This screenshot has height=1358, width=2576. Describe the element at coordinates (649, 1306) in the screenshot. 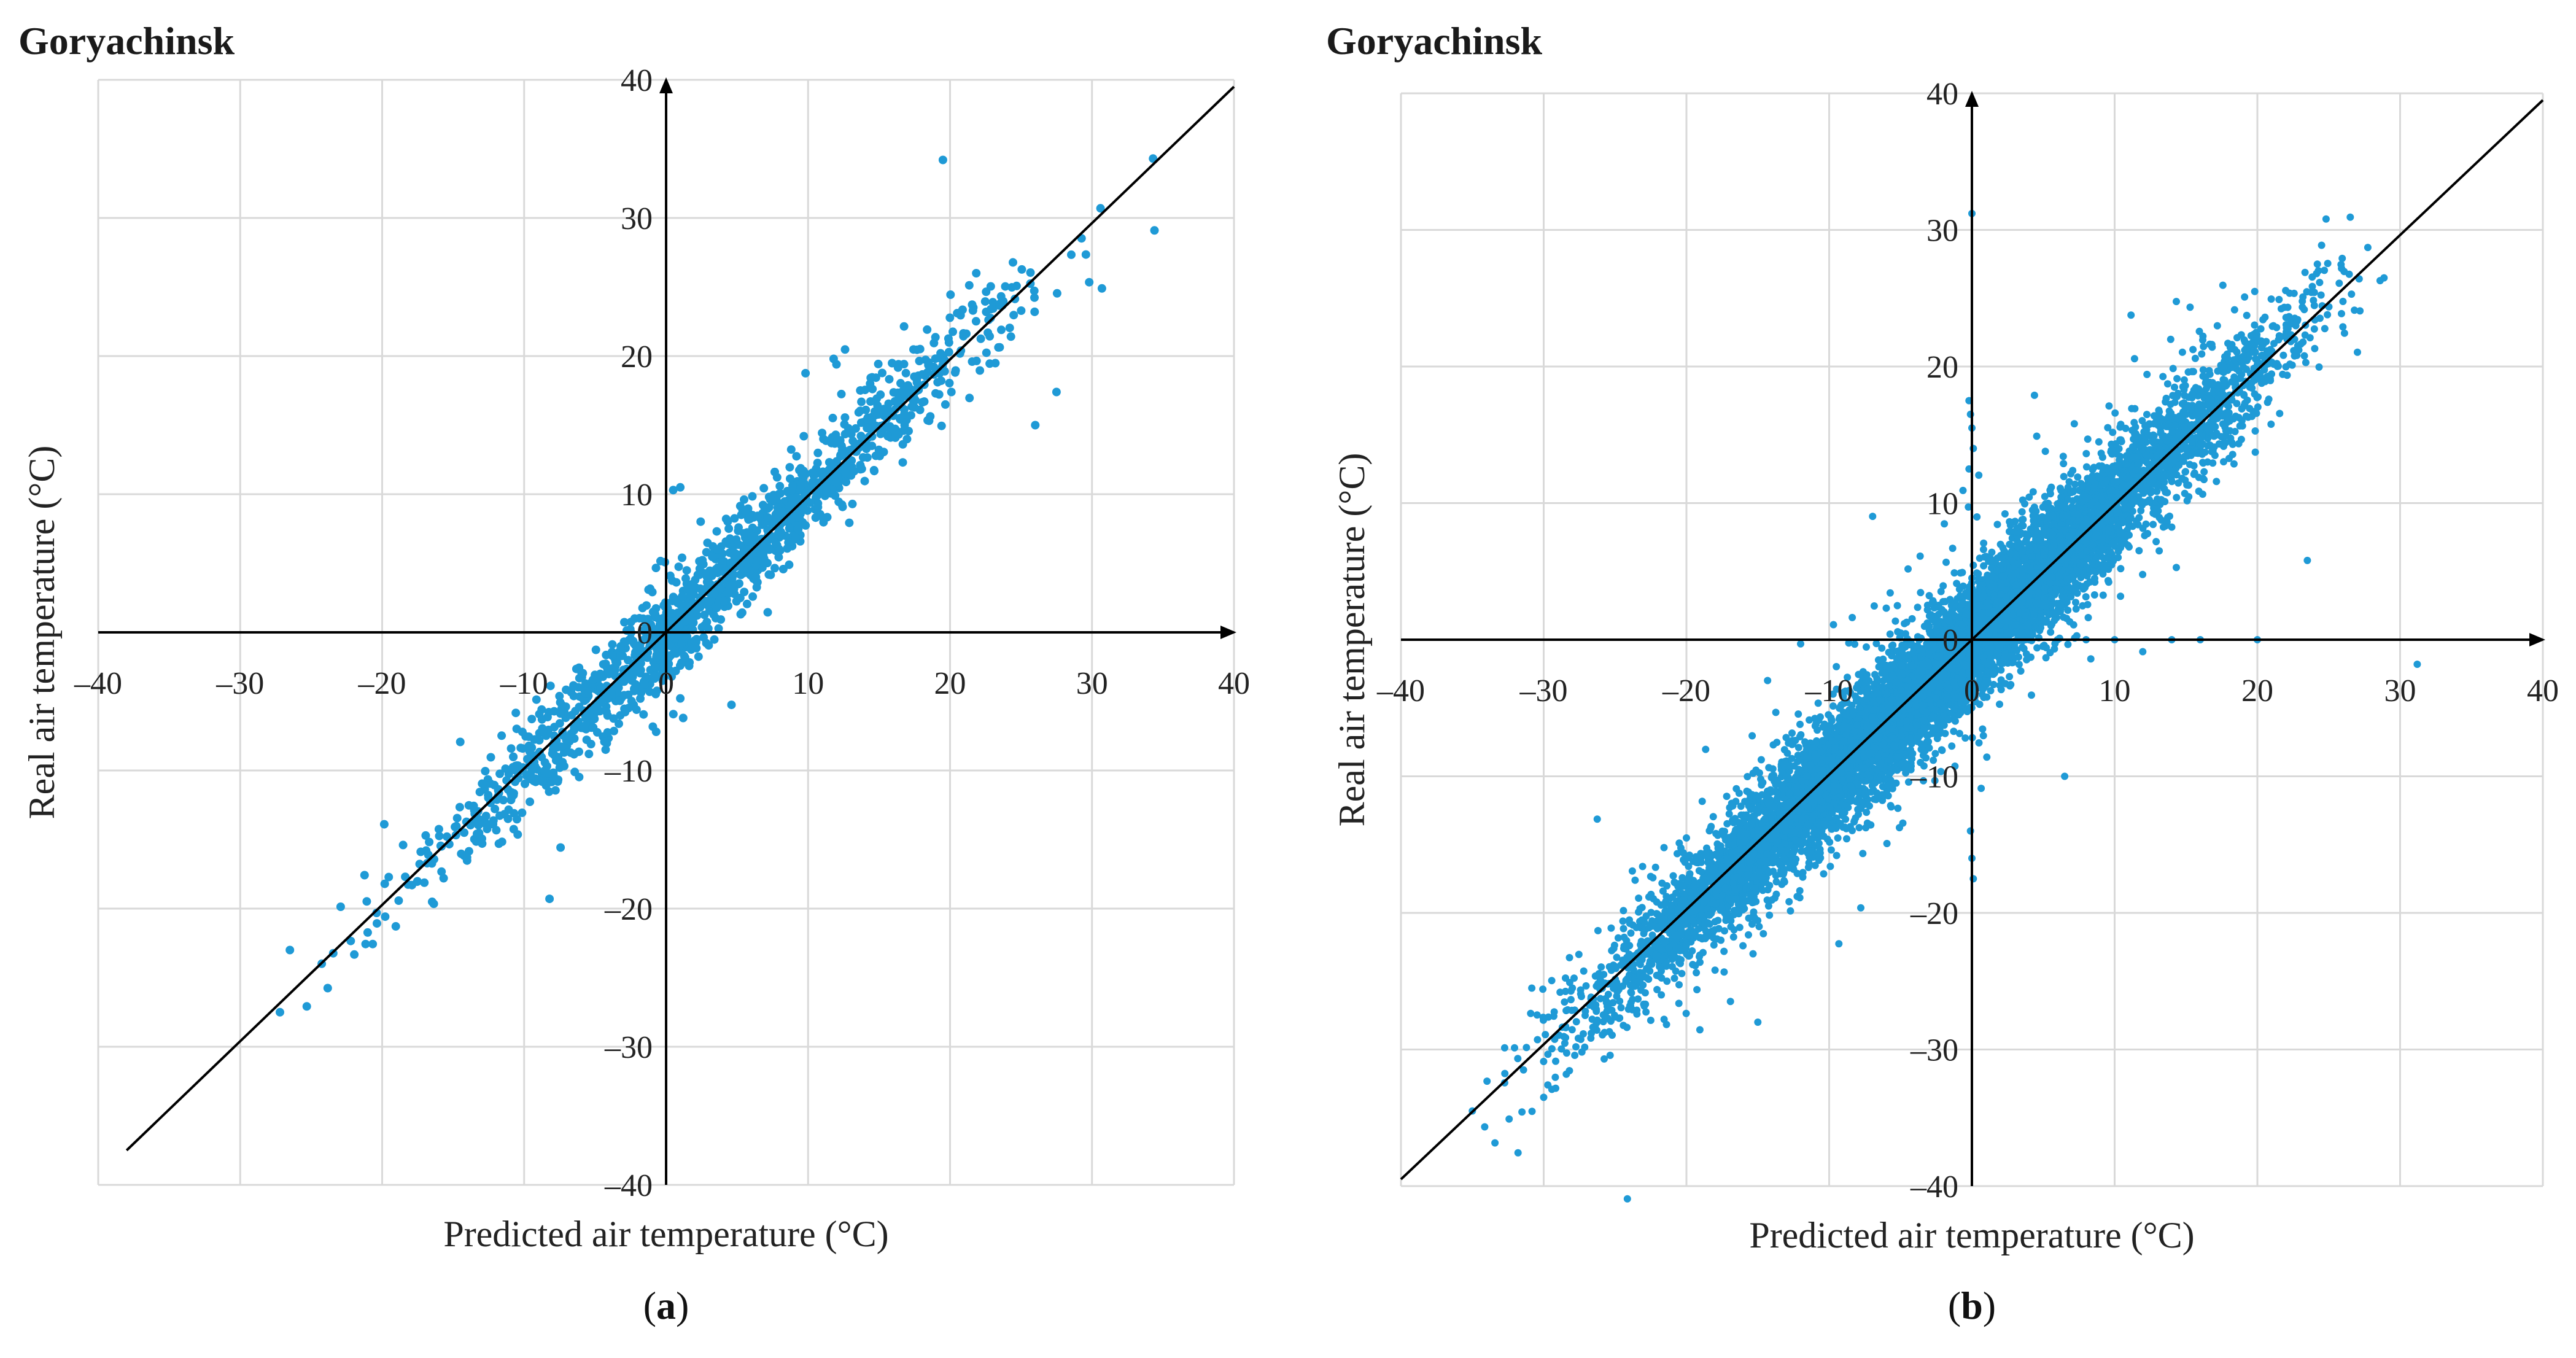

I see `caption-open-paren: (` at that location.